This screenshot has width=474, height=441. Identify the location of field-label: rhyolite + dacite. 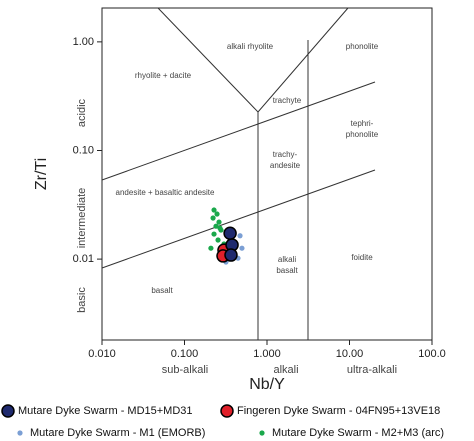
(163, 75).